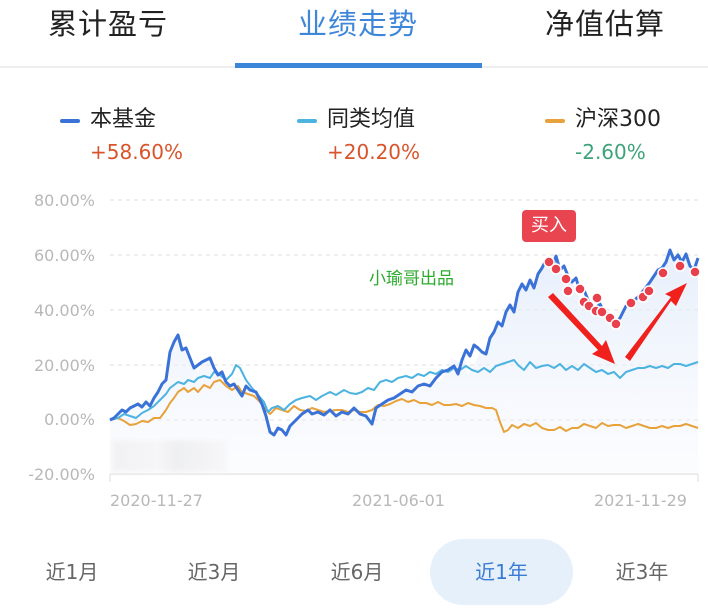 The height and width of the screenshot is (608, 708). I want to click on active-tab-indicator, so click(358, 65).